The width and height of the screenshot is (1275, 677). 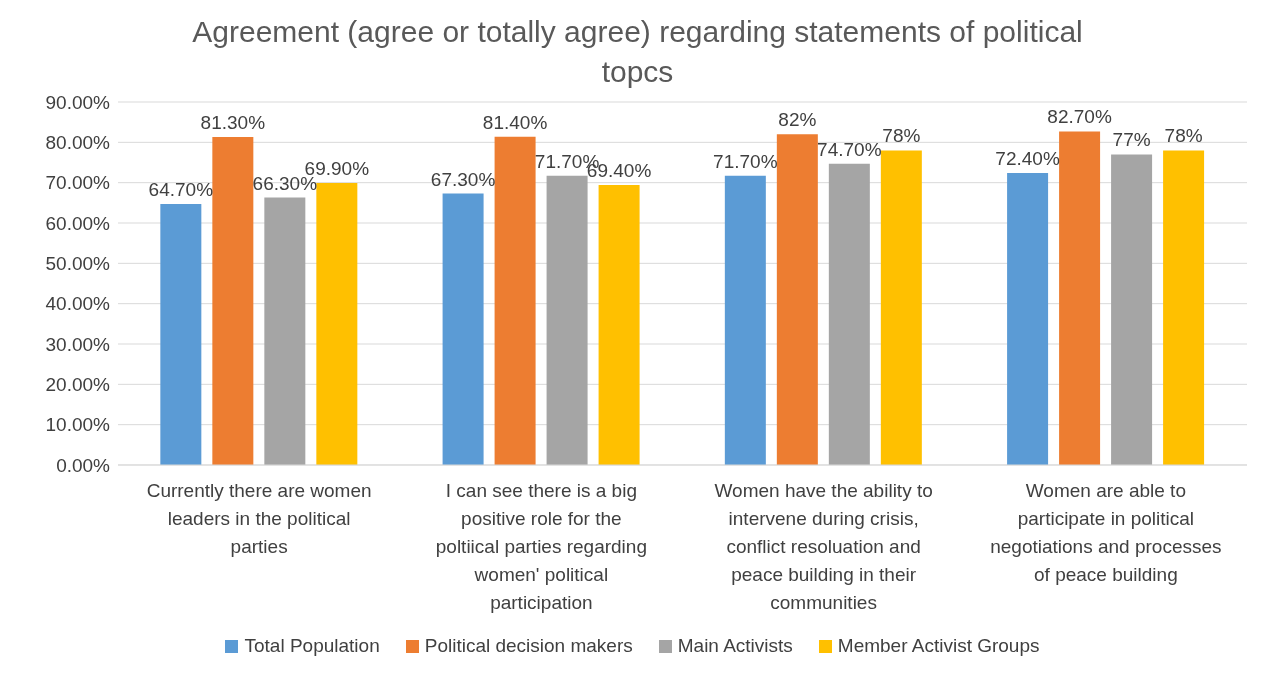 I want to click on legend-label: Political decision makers, so click(x=528, y=646).